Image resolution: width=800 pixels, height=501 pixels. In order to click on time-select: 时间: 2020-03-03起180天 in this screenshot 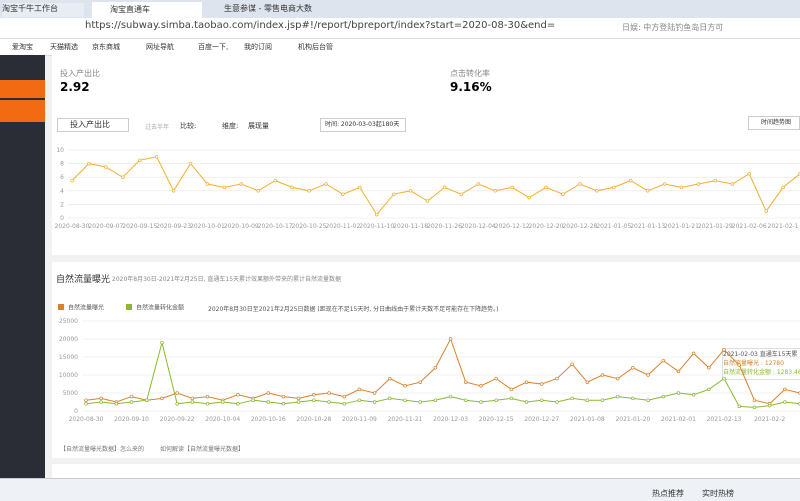, I will do `click(363, 125)`.